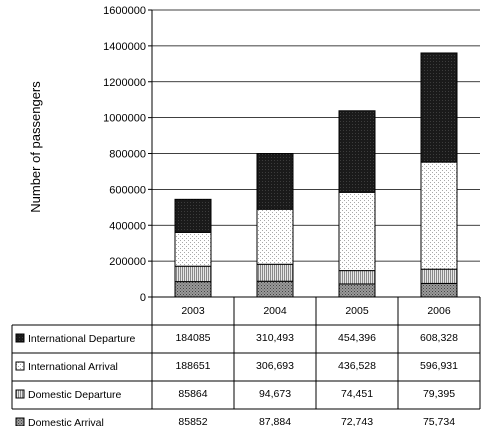 This screenshot has height=426, width=485. I want to click on data-label: 306,693, so click(275, 366).